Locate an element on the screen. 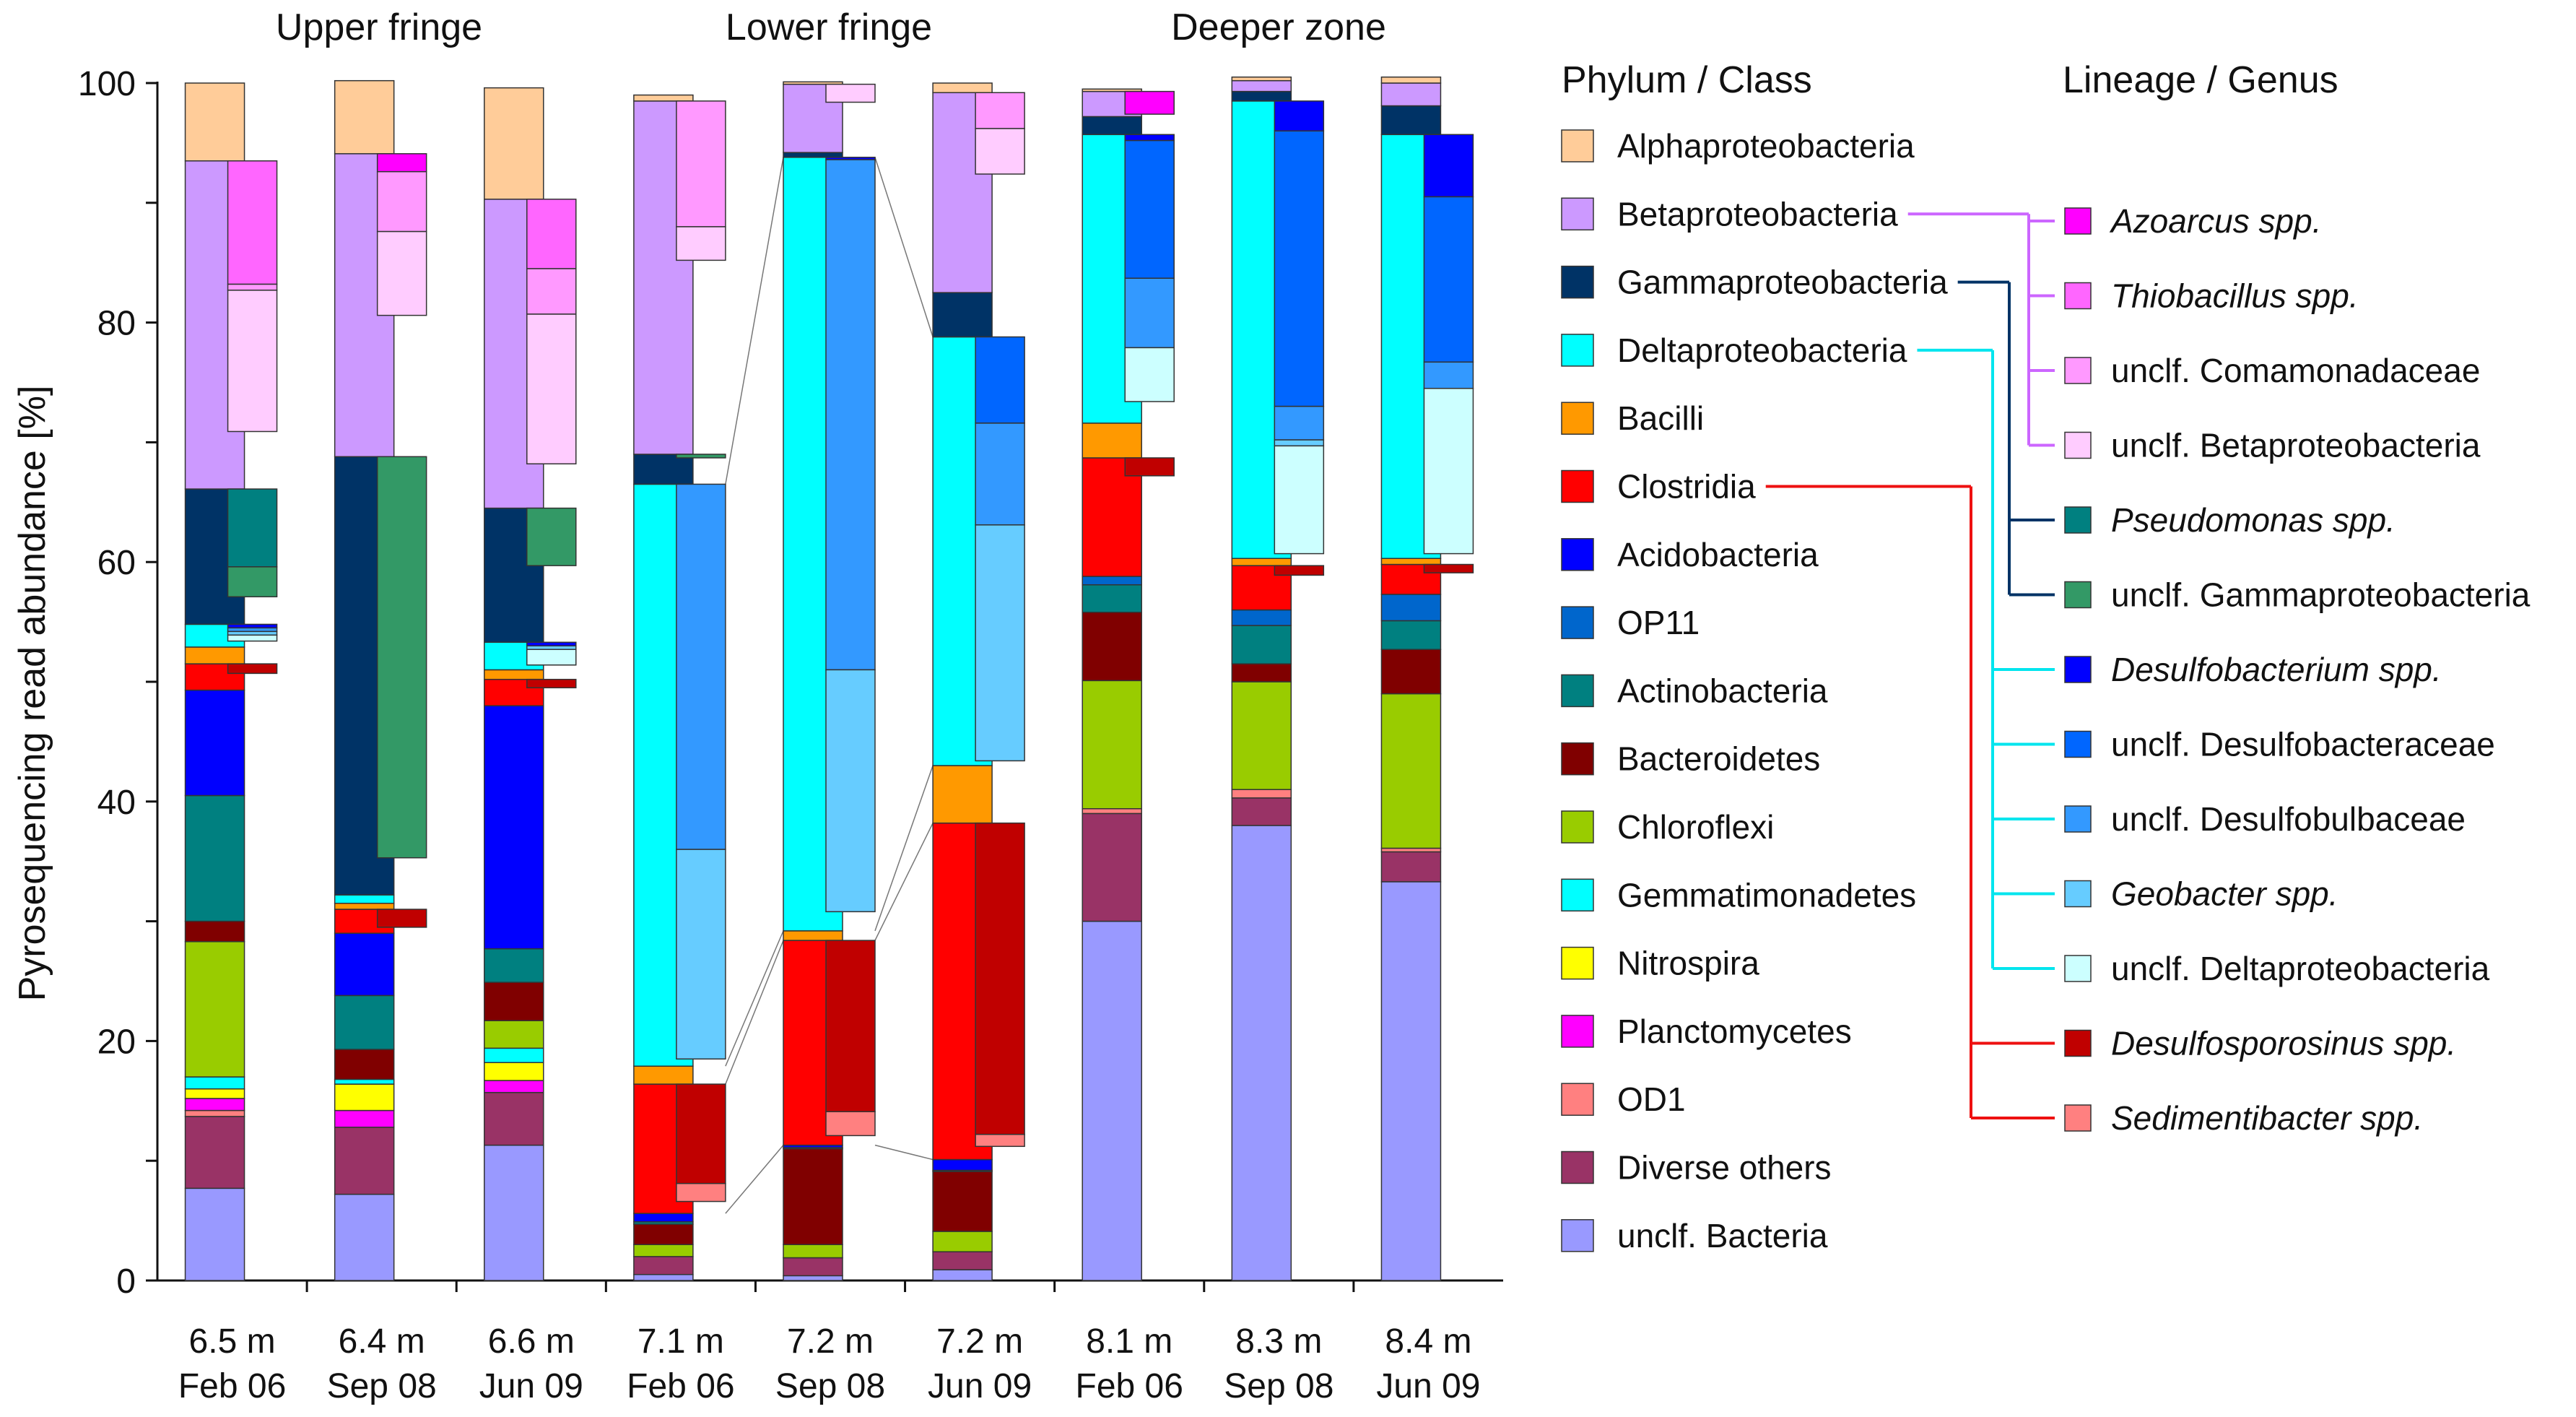 The image size is (2576, 1417). legend-label-clostridia: Clostridia is located at coordinates (1686, 487).